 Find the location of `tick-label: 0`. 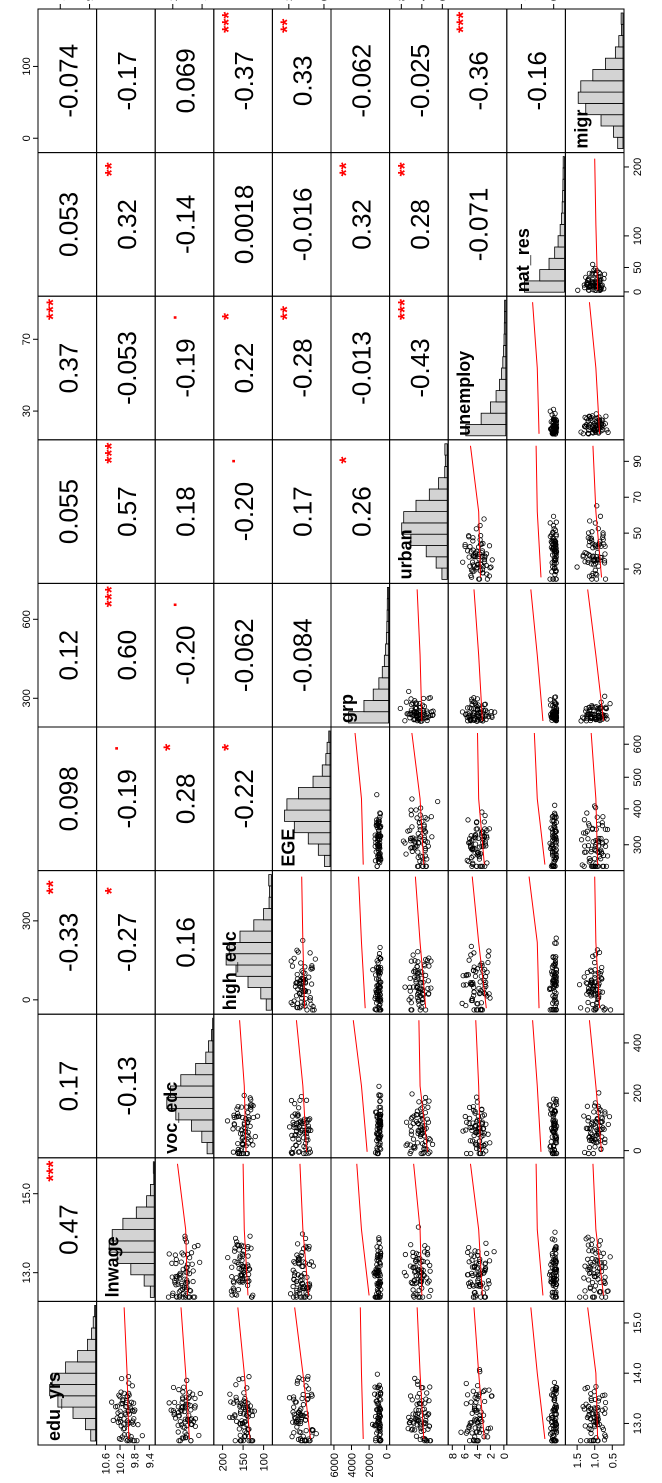

tick-label: 0 is located at coordinates (388, 1456).